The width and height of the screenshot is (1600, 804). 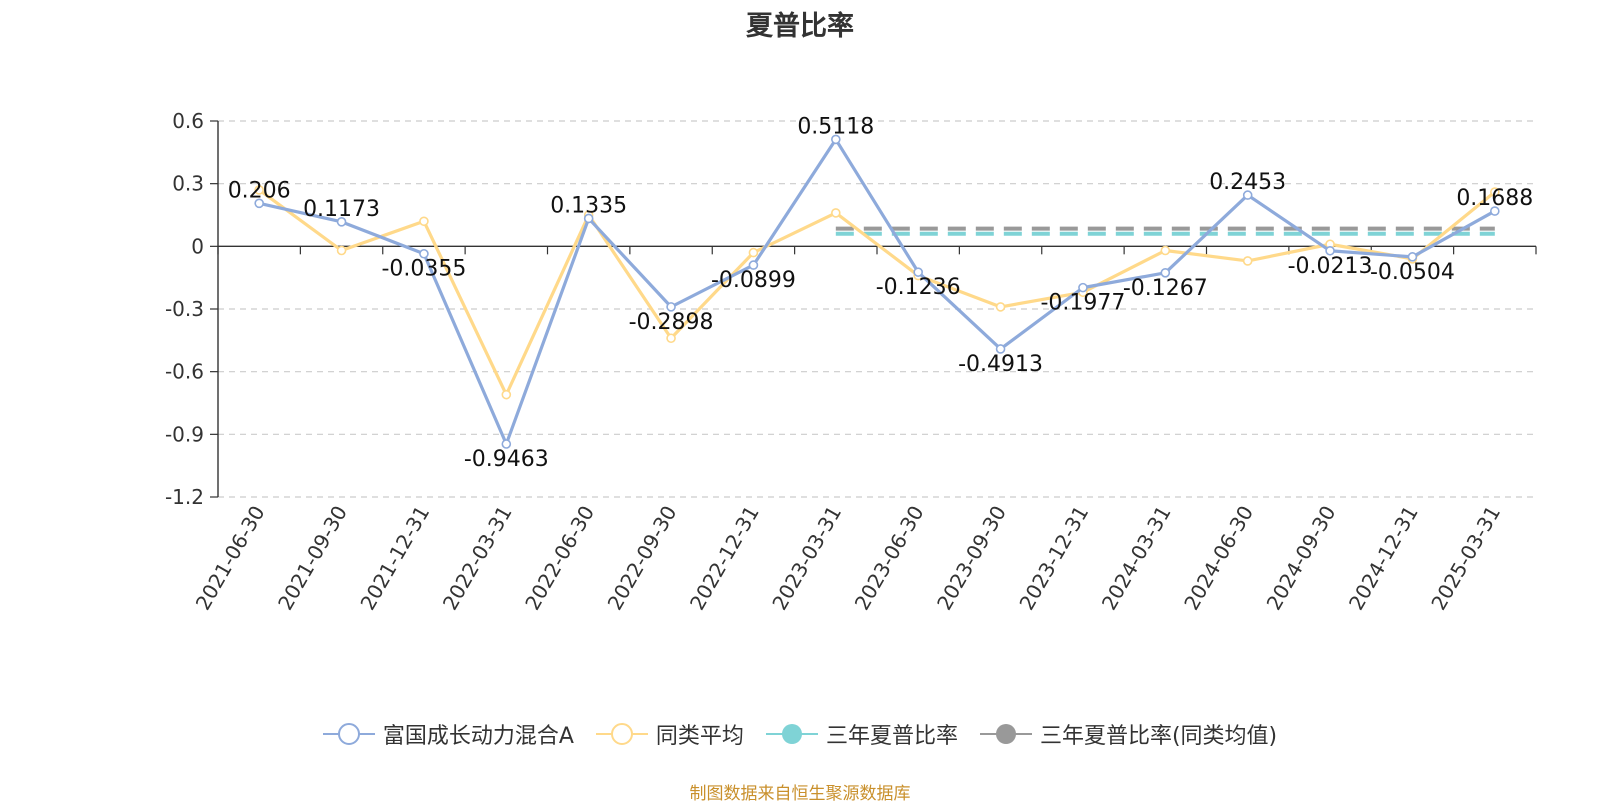 I want to click on x-tick-label: 2023-12-31, so click(x=1053, y=558).